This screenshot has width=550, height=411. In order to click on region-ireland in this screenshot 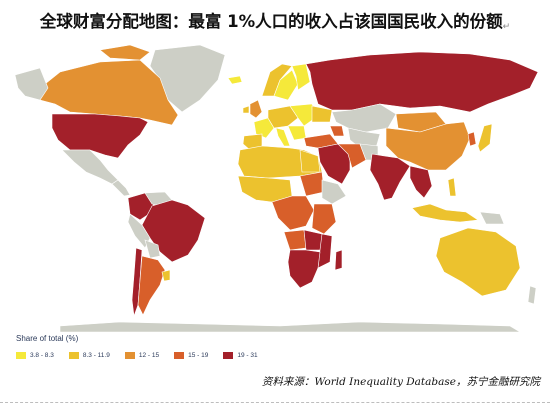, I will do `click(246, 109)`.